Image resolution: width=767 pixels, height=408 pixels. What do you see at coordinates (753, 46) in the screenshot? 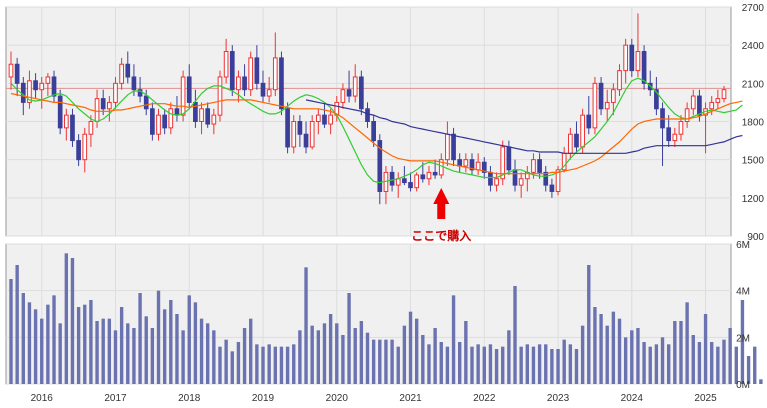
I see `price-tick-label: 2400` at bounding box center [753, 46].